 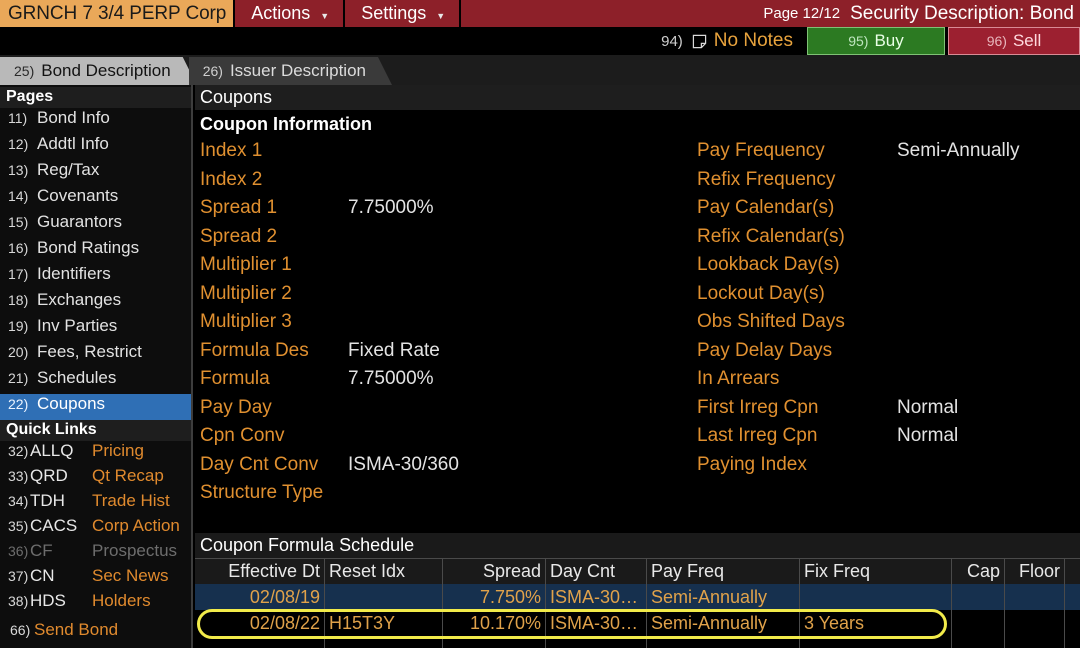 I want to click on field-row-refix-frequency: Refix Frequency, so click(x=888, y=180).